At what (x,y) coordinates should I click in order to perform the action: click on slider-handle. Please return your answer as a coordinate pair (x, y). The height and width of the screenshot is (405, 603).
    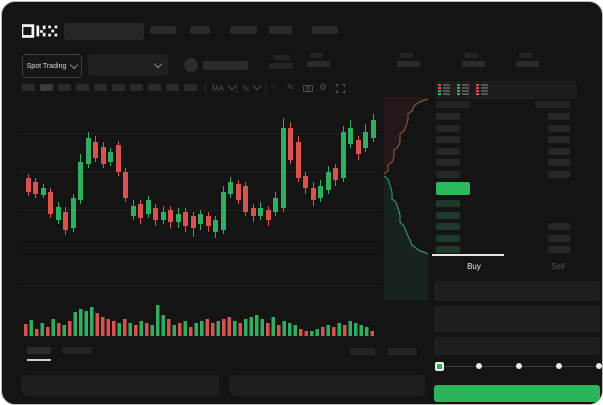
    Looking at the image, I should click on (439, 366).